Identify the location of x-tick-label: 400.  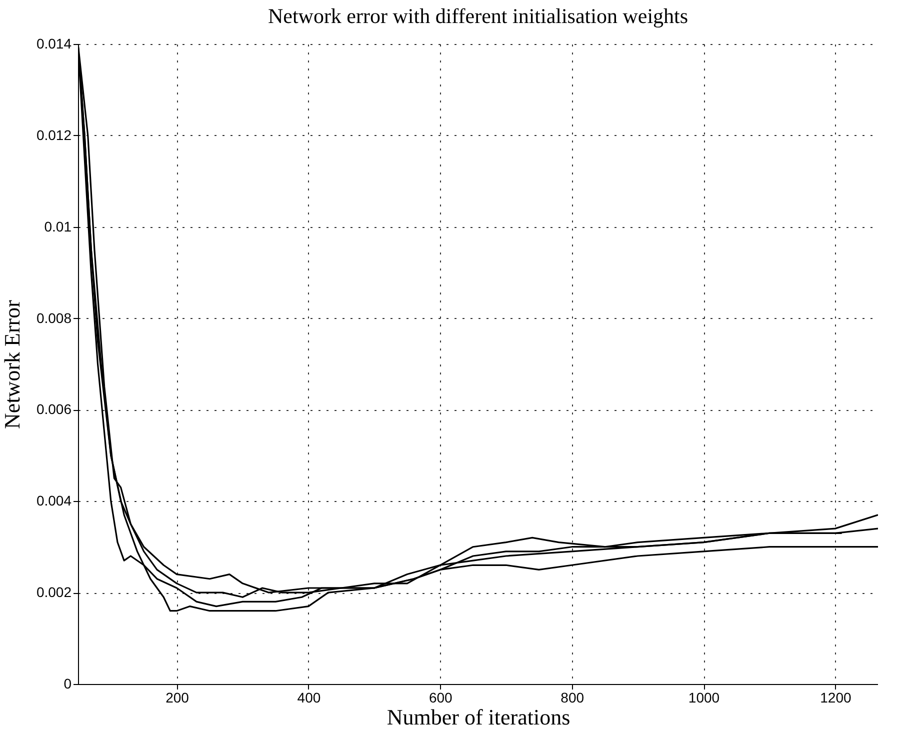
(309, 698).